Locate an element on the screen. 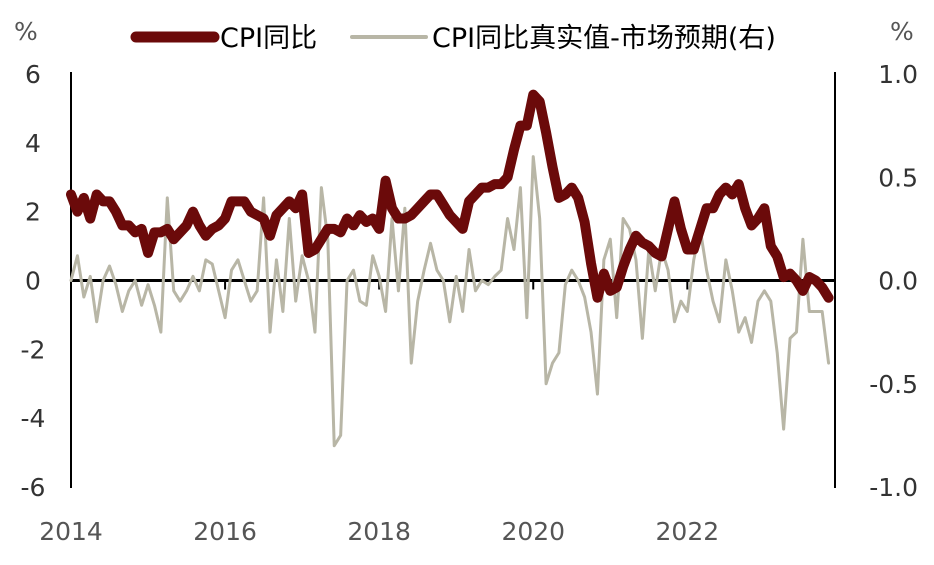 Image resolution: width=934 pixels, height=565 pixels. left-axis-unit: % is located at coordinates (26, 31).